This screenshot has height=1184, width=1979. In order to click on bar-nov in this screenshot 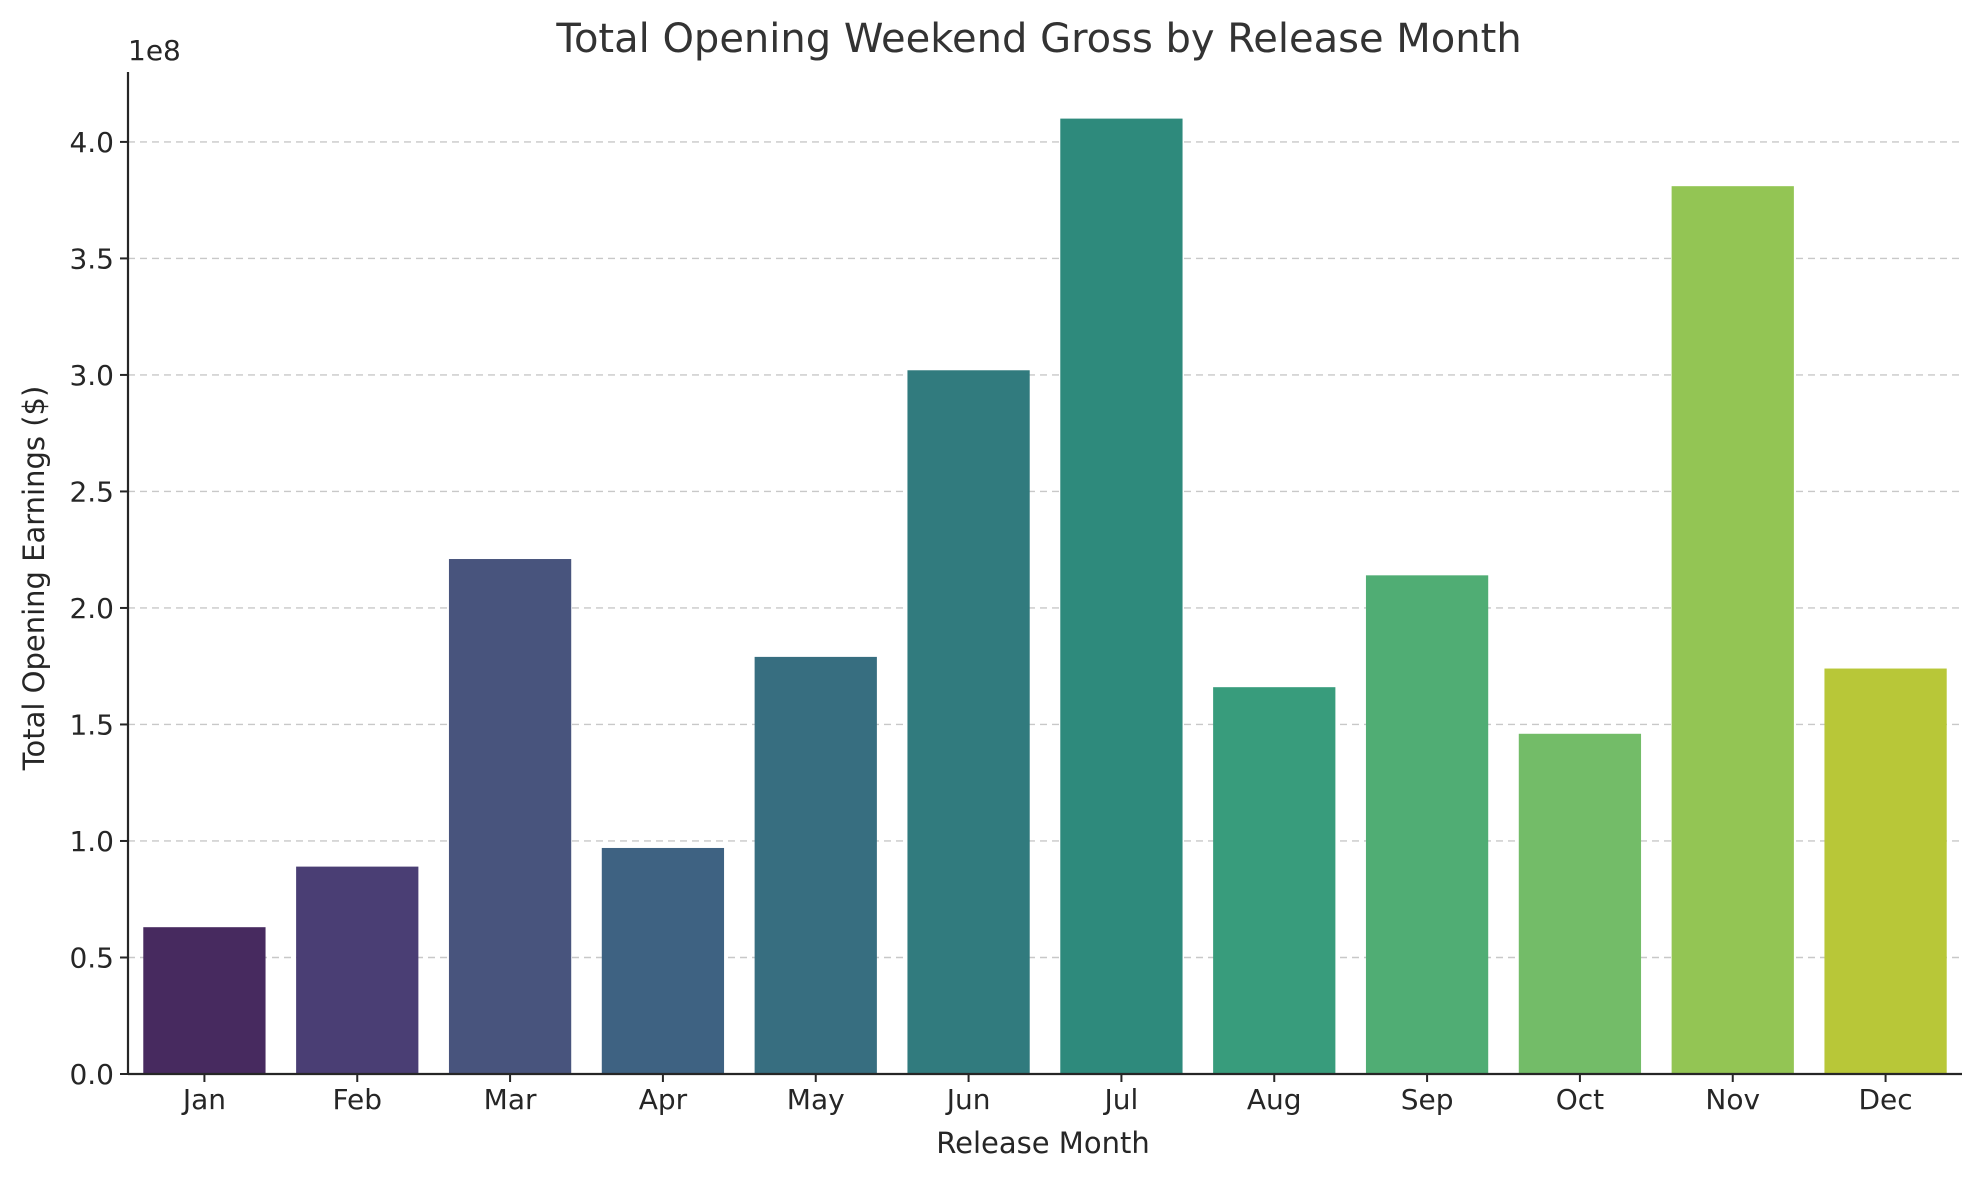, I will do `click(1732, 630)`.